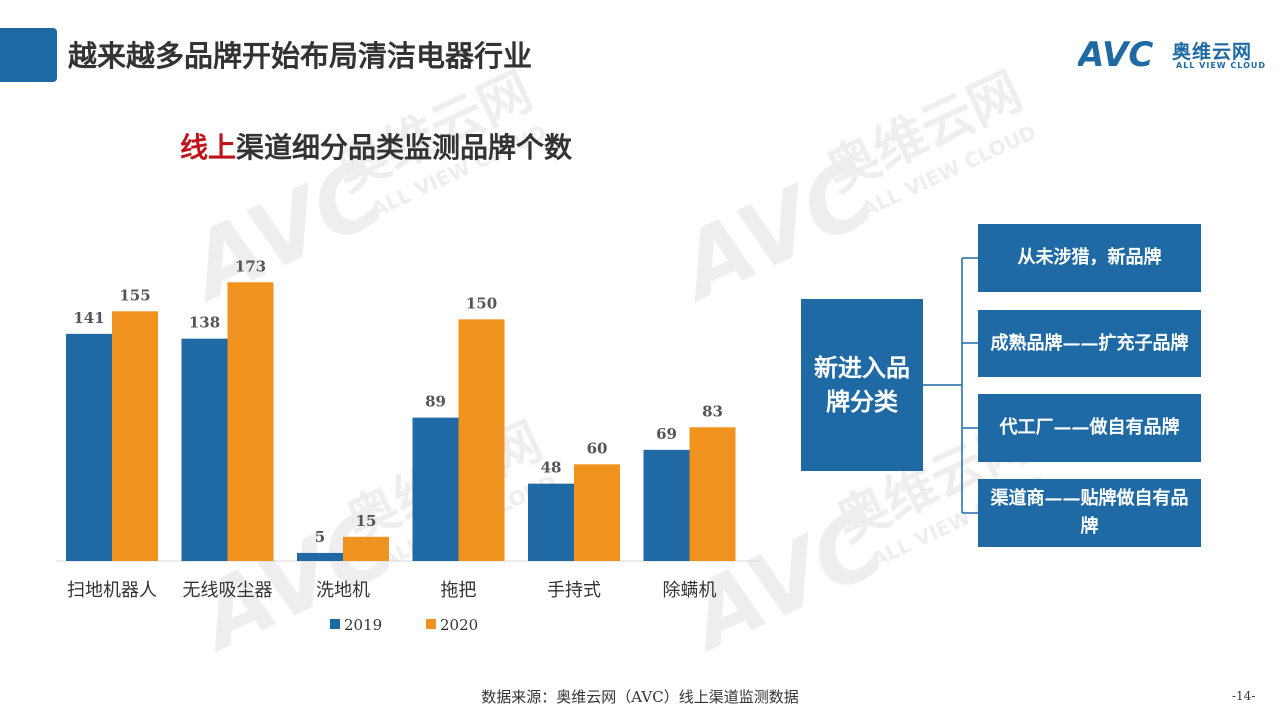 The height and width of the screenshot is (720, 1280). What do you see at coordinates (1089, 343) in the screenshot?
I see `category-mature-brand: 成熟品牌——扩充子品牌` at bounding box center [1089, 343].